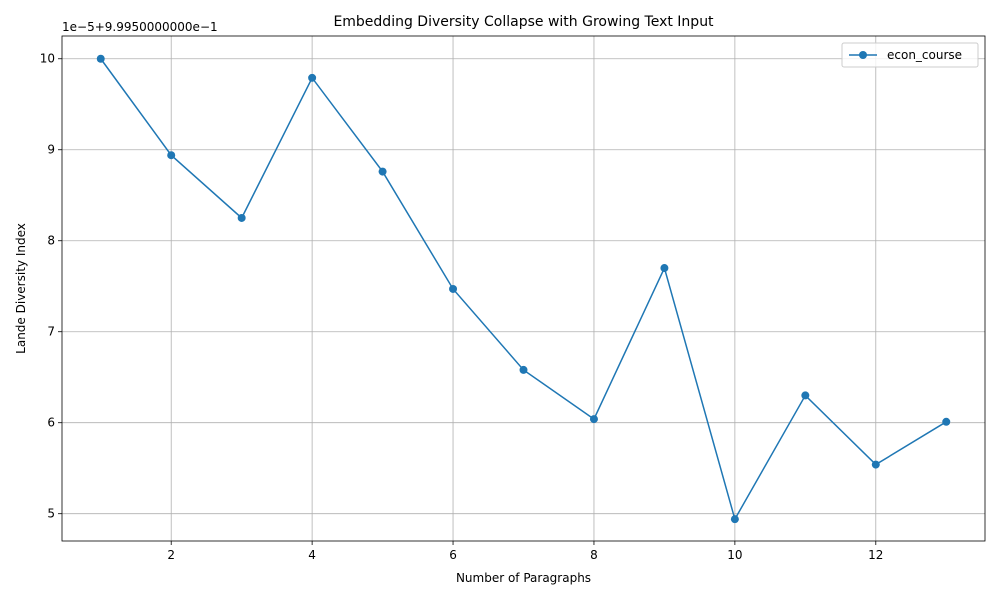  I want to click on y-tick-label: 7, so click(51, 332).